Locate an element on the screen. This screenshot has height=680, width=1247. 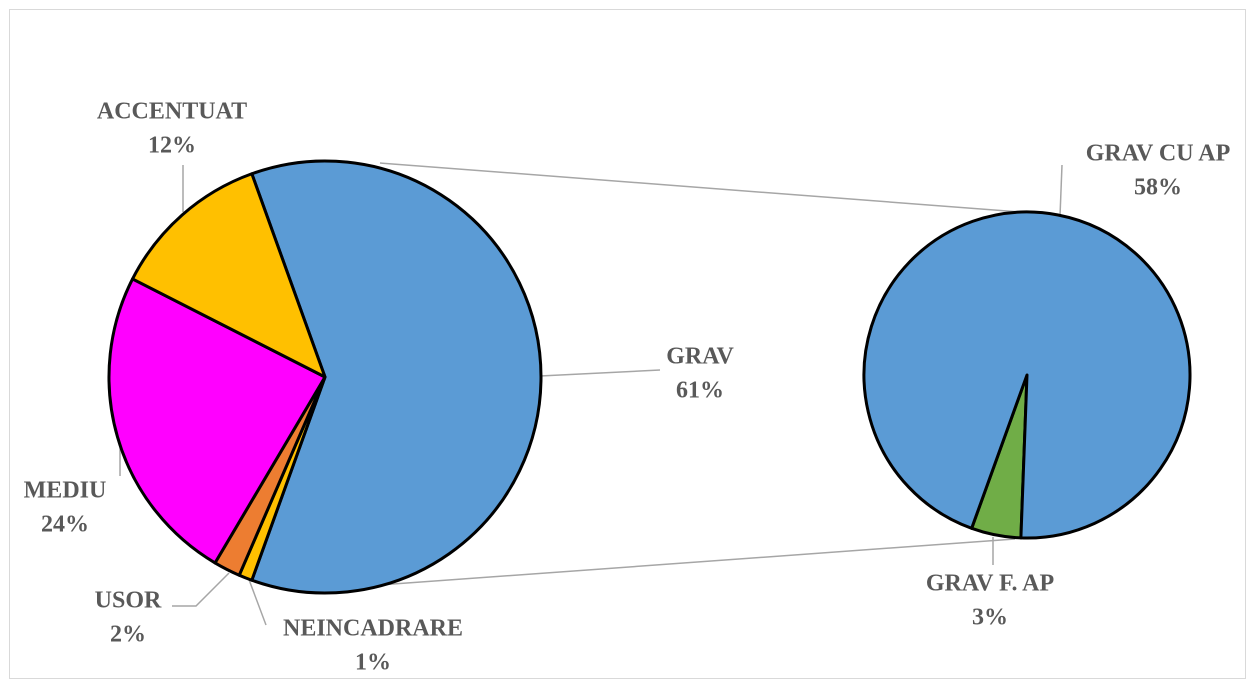
slice-label: GRAV CU AP is located at coordinates (1158, 154).